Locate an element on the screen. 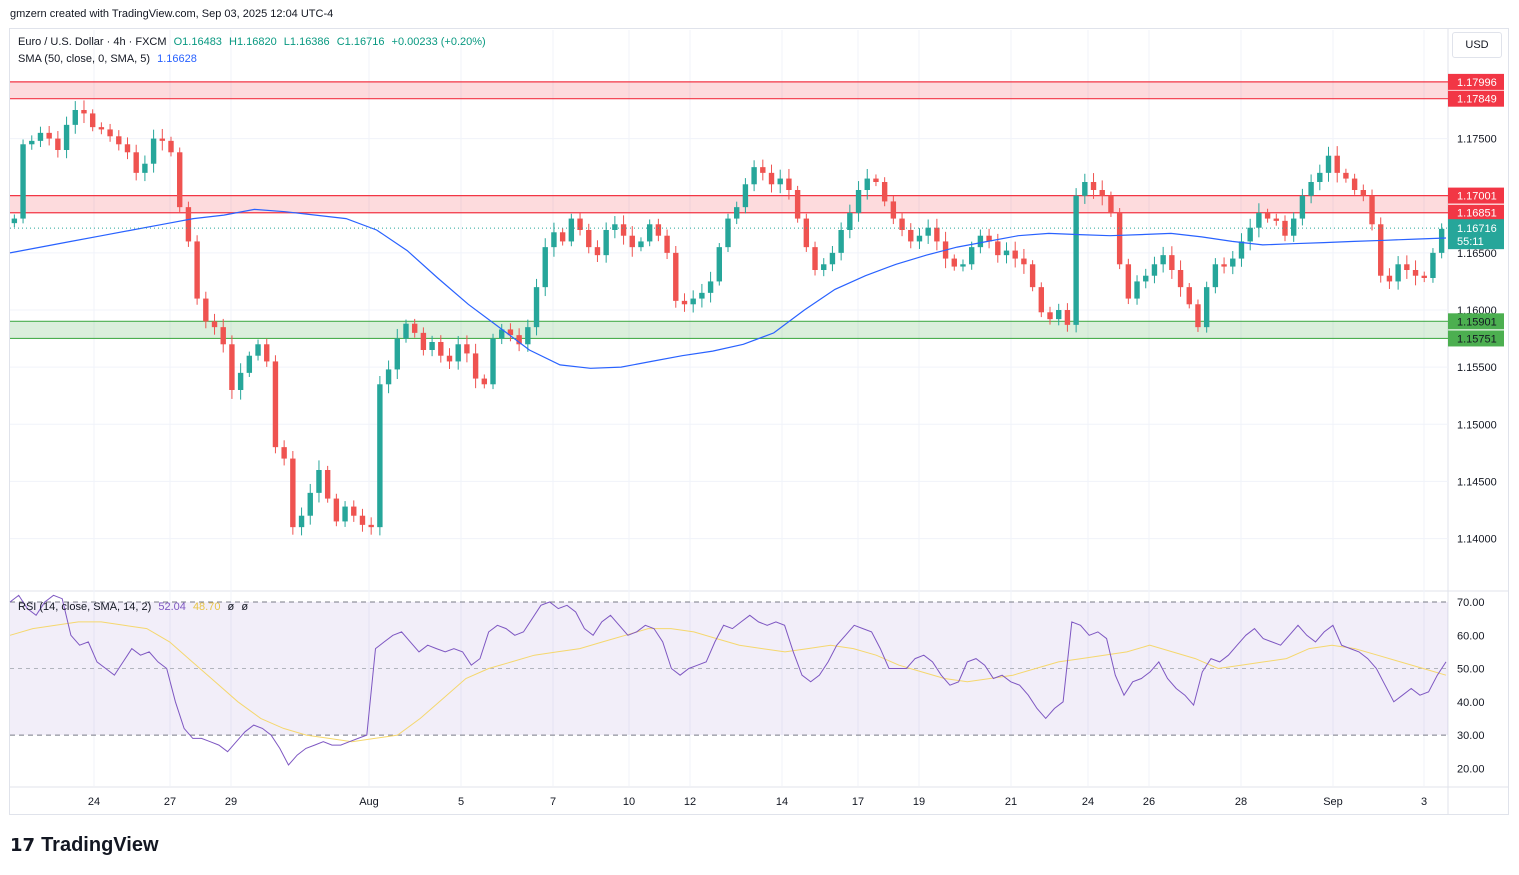 This screenshot has height=875, width=1519. last-price-label: 1.16716 is located at coordinates (1477, 229).